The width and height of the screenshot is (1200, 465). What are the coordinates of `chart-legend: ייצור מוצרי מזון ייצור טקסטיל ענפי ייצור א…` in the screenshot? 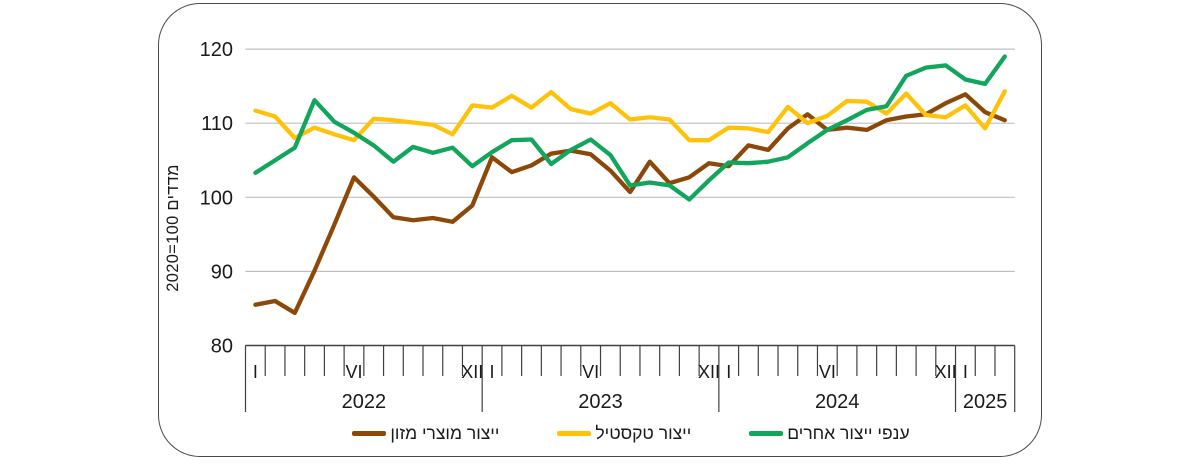 It's located at (616, 433).